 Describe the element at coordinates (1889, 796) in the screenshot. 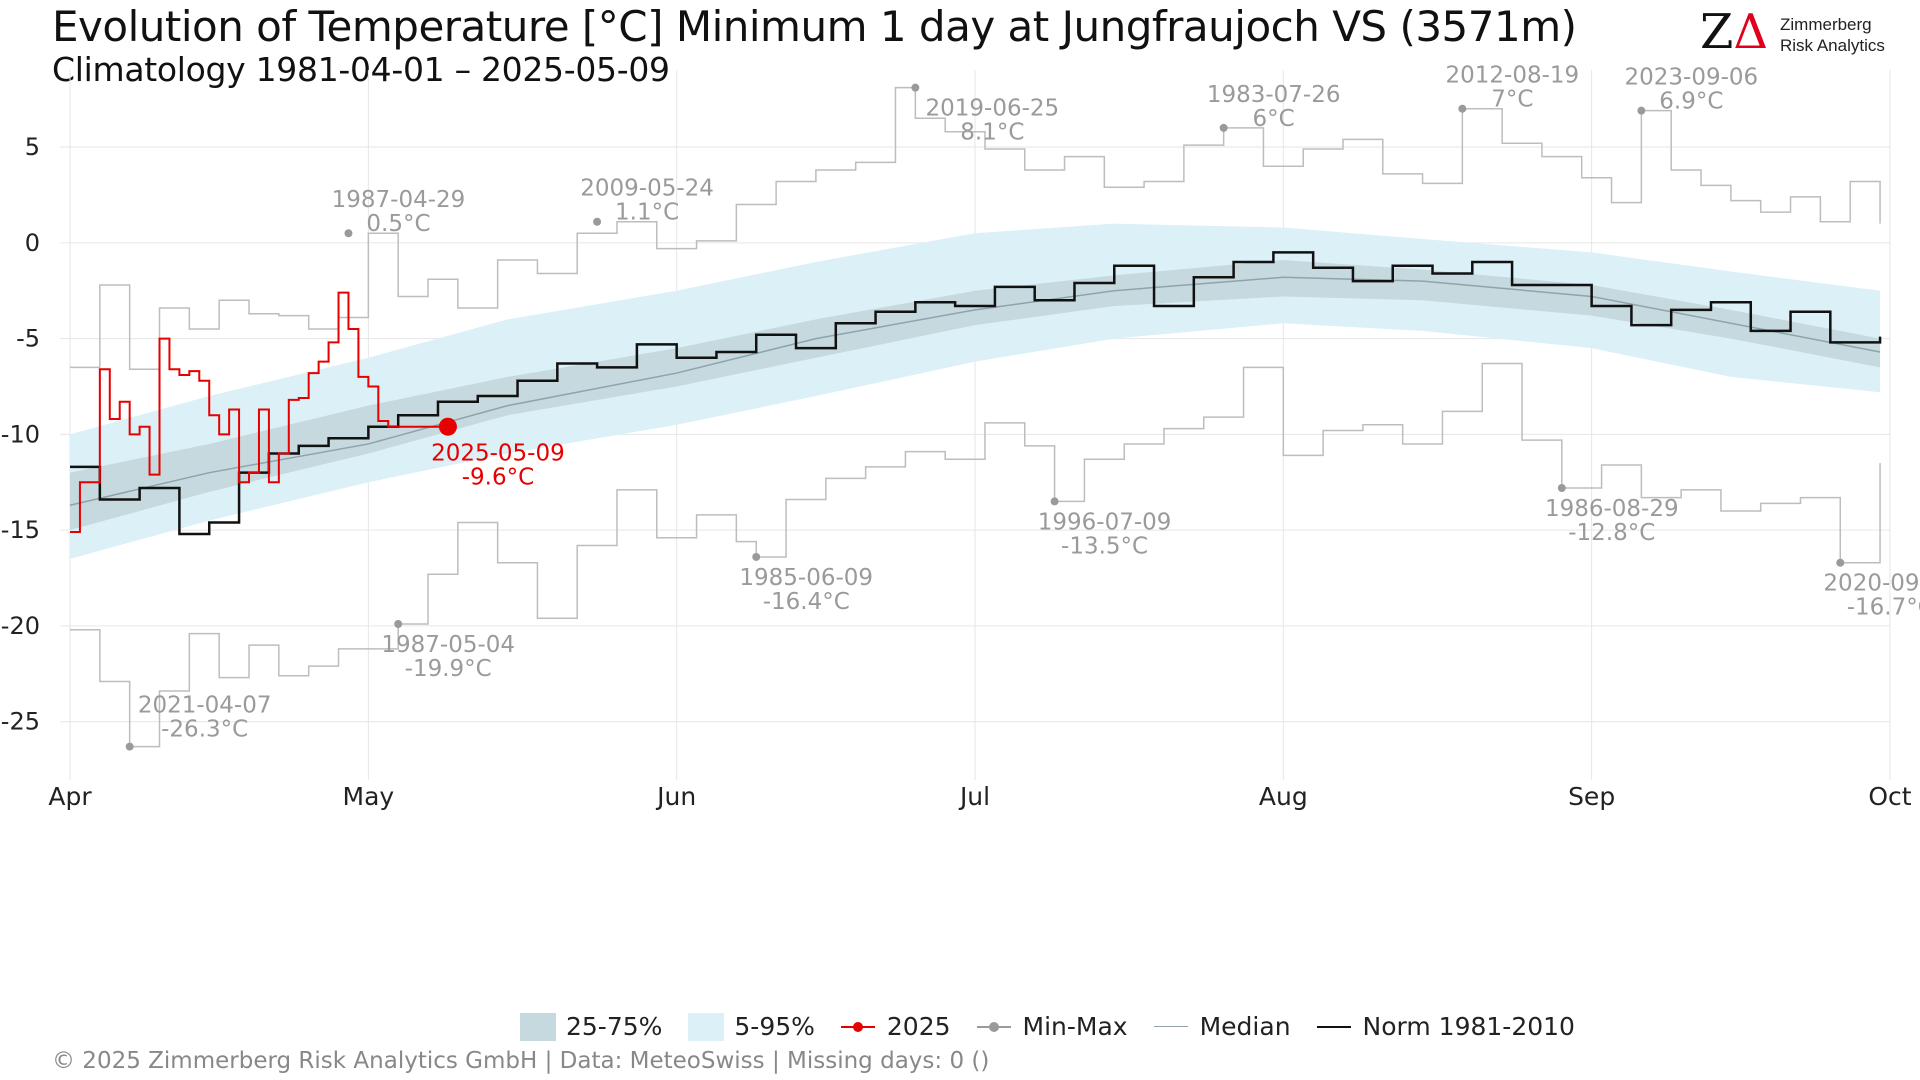

I see `x-tick-label: Oct` at that location.